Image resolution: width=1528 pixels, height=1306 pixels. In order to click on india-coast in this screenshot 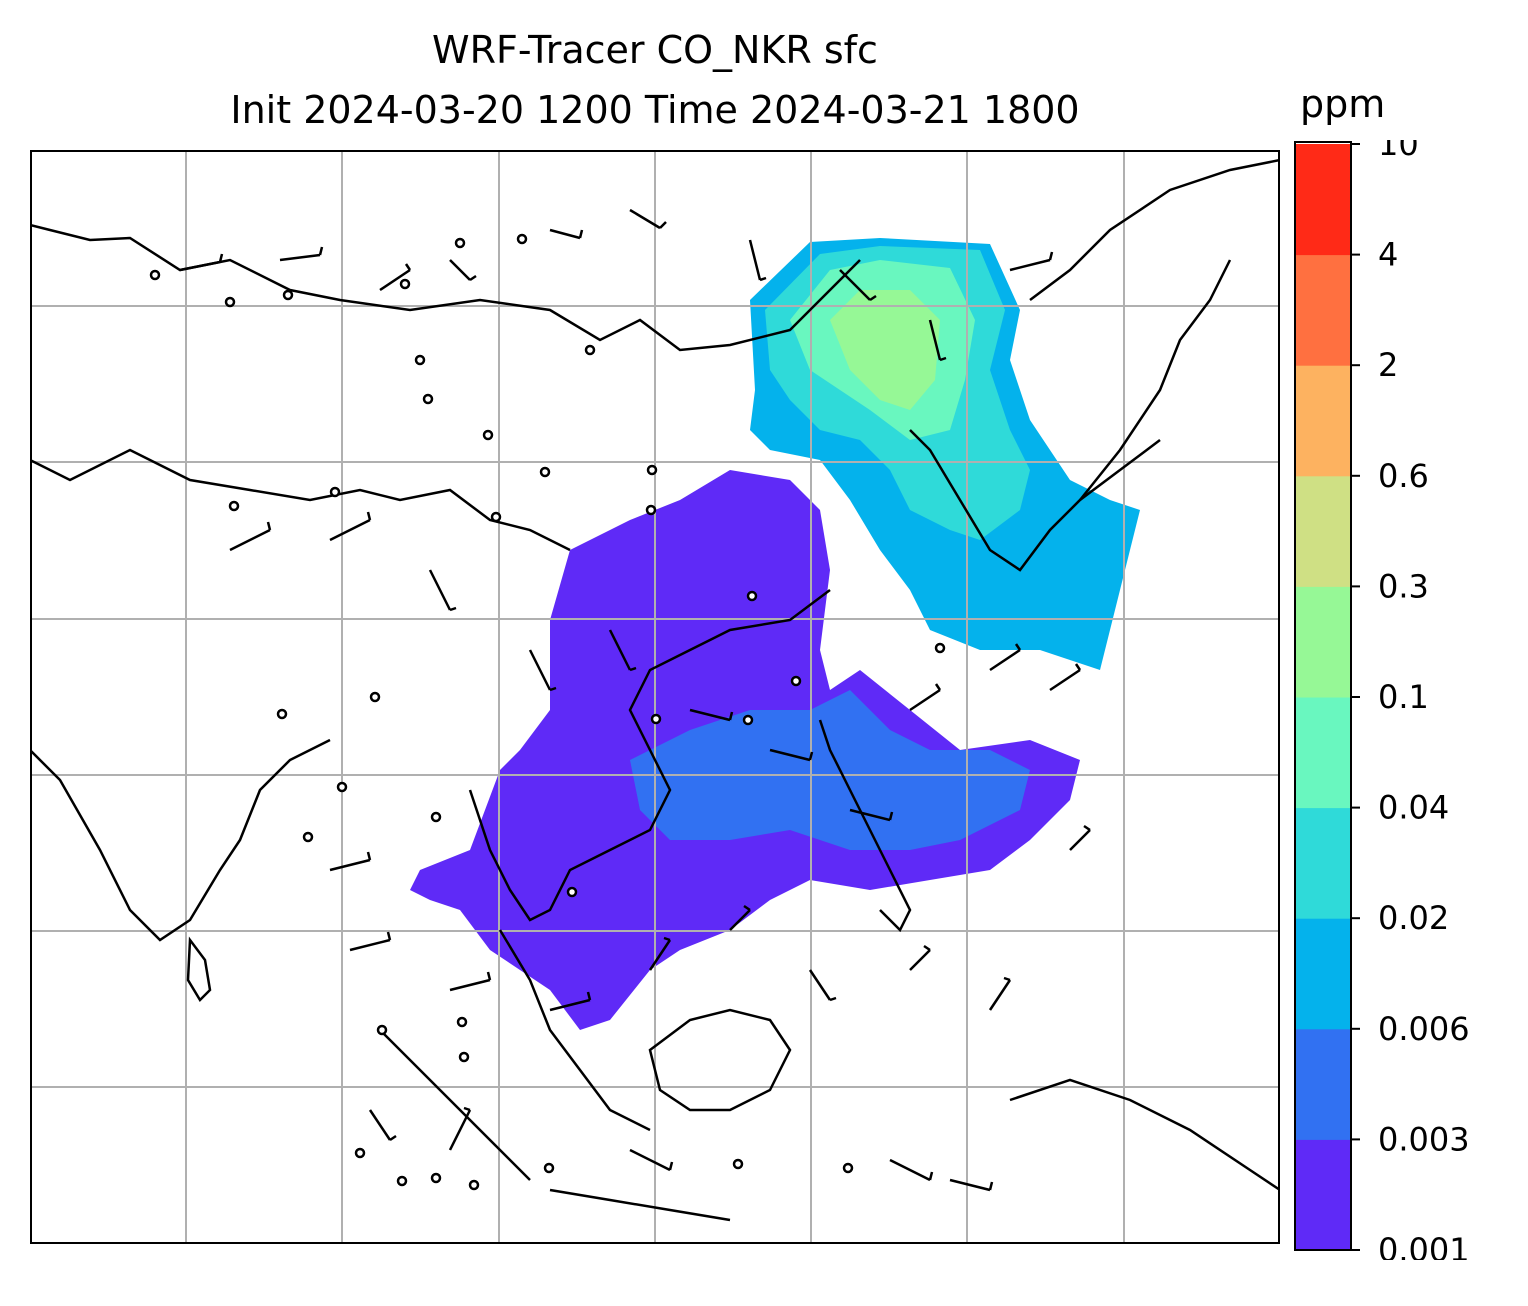, I will do `click(180, 840)`.